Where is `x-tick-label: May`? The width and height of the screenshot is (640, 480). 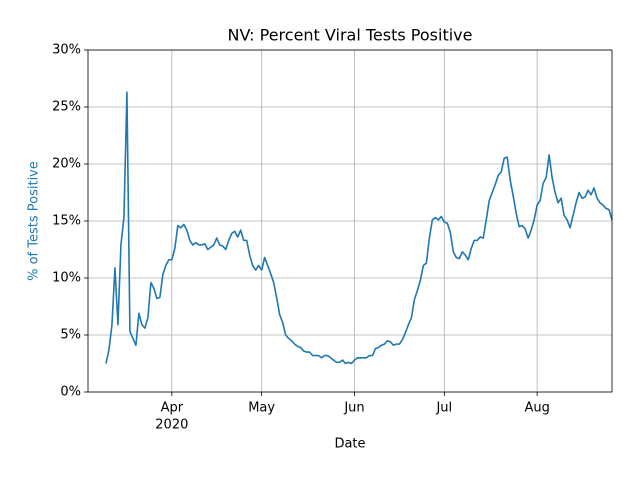
x-tick-label: May is located at coordinates (261, 408).